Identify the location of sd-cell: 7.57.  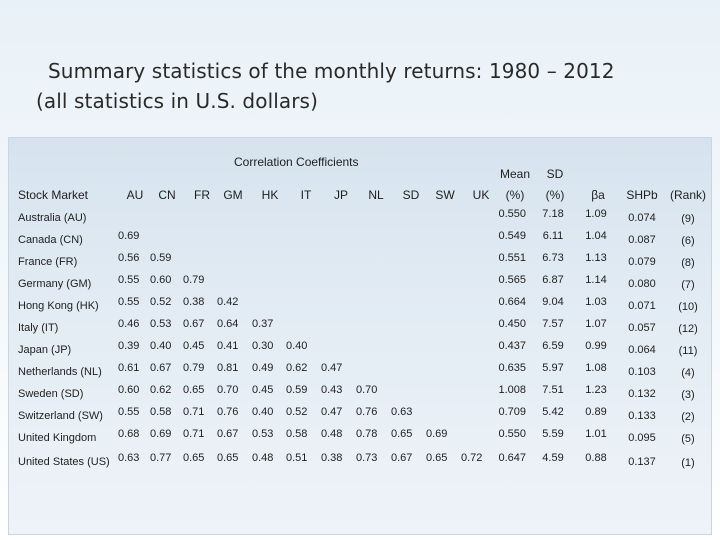
(553, 324).